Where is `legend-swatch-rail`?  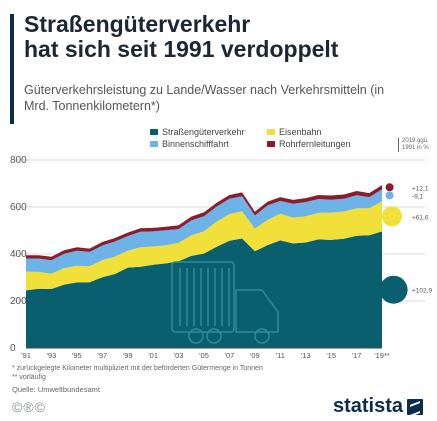 legend-swatch-rail is located at coordinates (271, 132).